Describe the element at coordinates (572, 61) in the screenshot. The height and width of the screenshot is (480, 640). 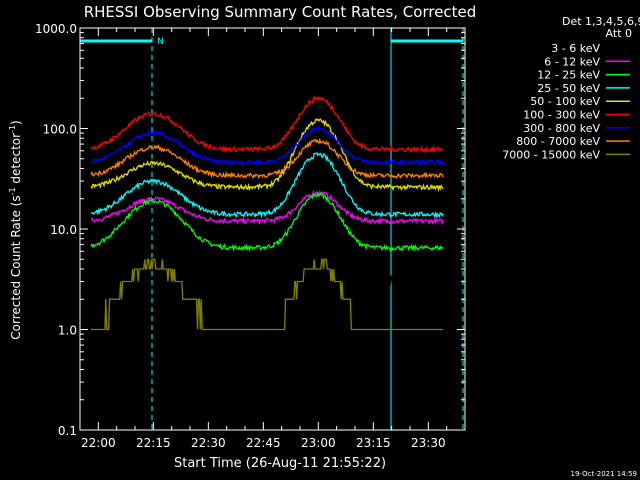
I see `legend-entry-label: 6 - 12 keV` at that location.